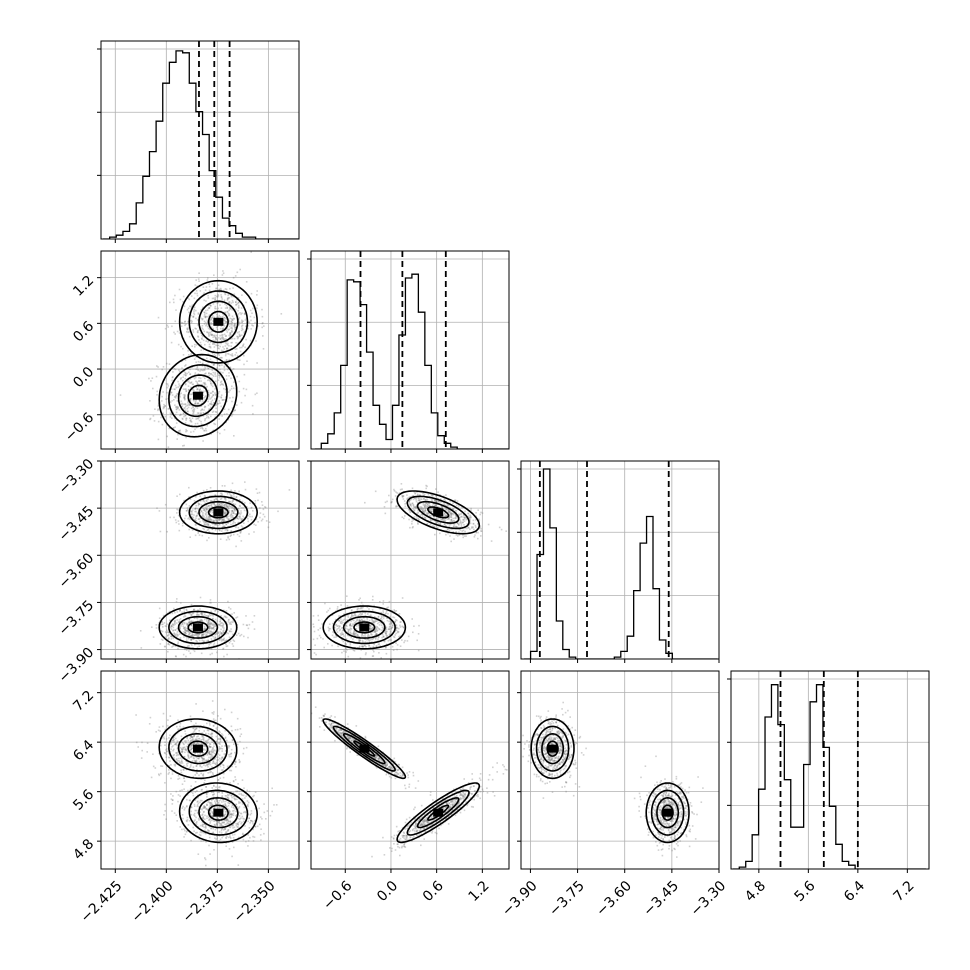 The height and width of the screenshot is (970, 970). What do you see at coordinates (83, 800) in the screenshot?
I see `y-tick-label: 5.6` at bounding box center [83, 800].